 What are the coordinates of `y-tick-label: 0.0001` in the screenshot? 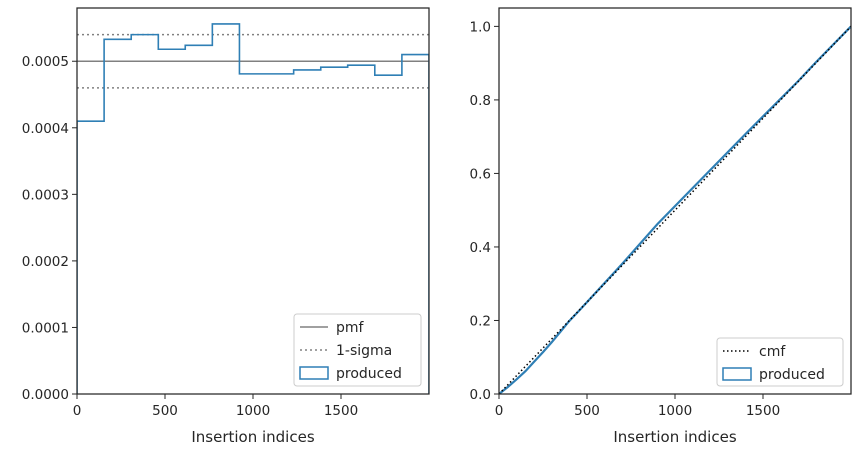 It's located at (45, 328).